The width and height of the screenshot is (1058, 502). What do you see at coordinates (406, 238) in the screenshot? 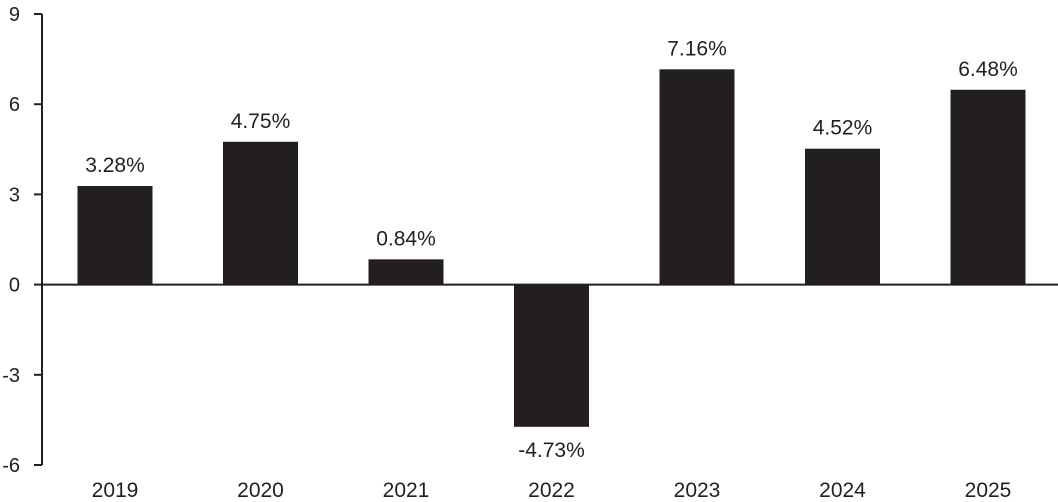
I see `data-label-2021: 0.84%` at bounding box center [406, 238].